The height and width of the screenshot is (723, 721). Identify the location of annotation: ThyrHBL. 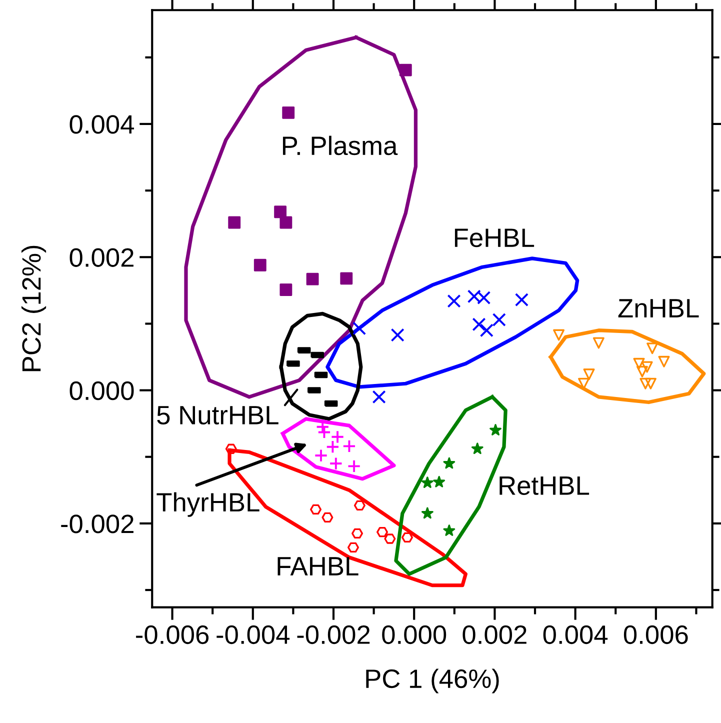
(208, 504).